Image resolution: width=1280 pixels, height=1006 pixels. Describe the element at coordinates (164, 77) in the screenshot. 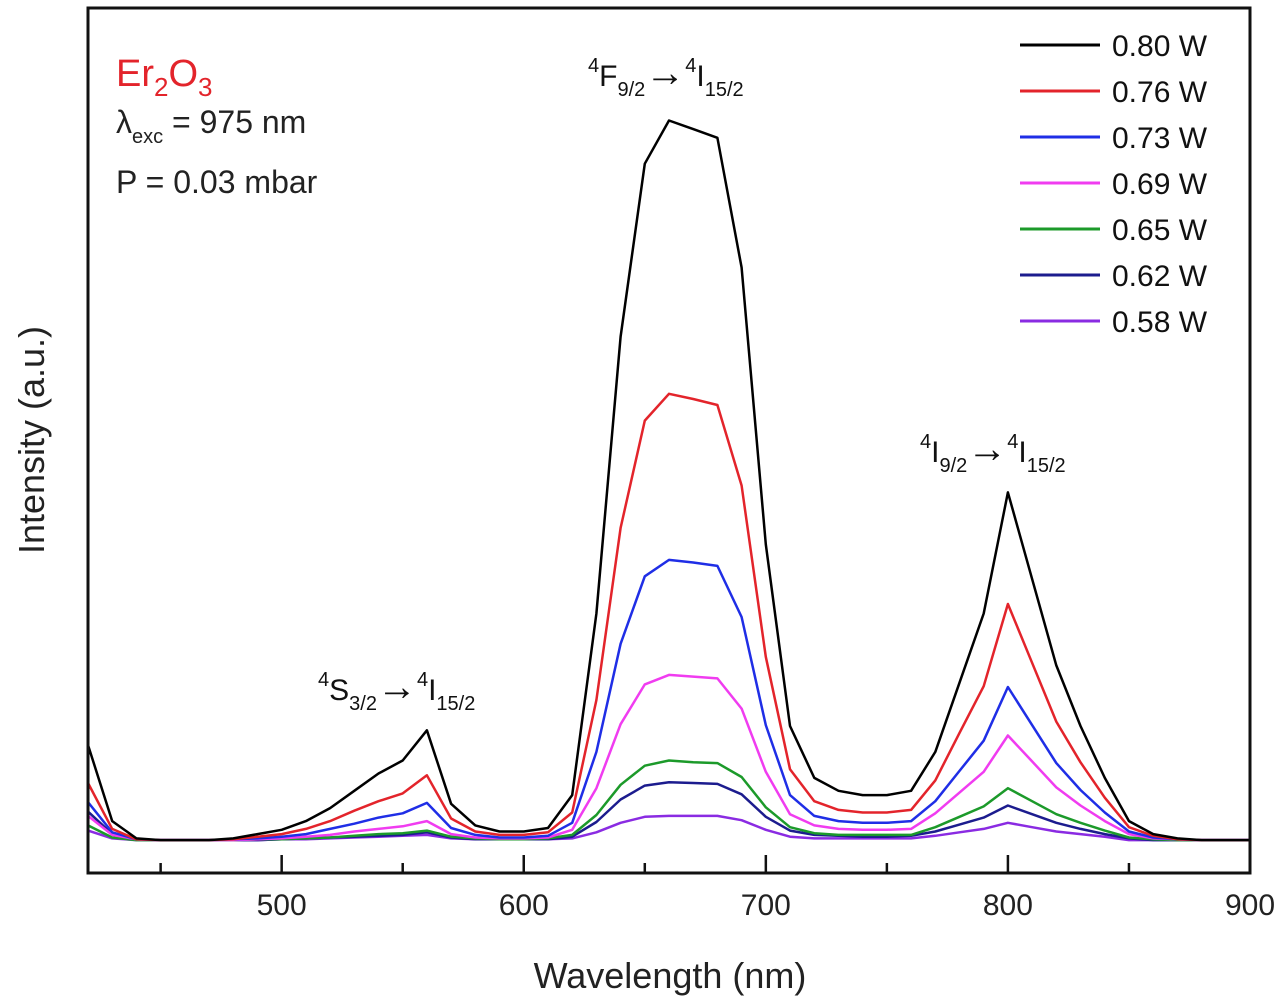

I see `sample-label: Er2O3` at that location.